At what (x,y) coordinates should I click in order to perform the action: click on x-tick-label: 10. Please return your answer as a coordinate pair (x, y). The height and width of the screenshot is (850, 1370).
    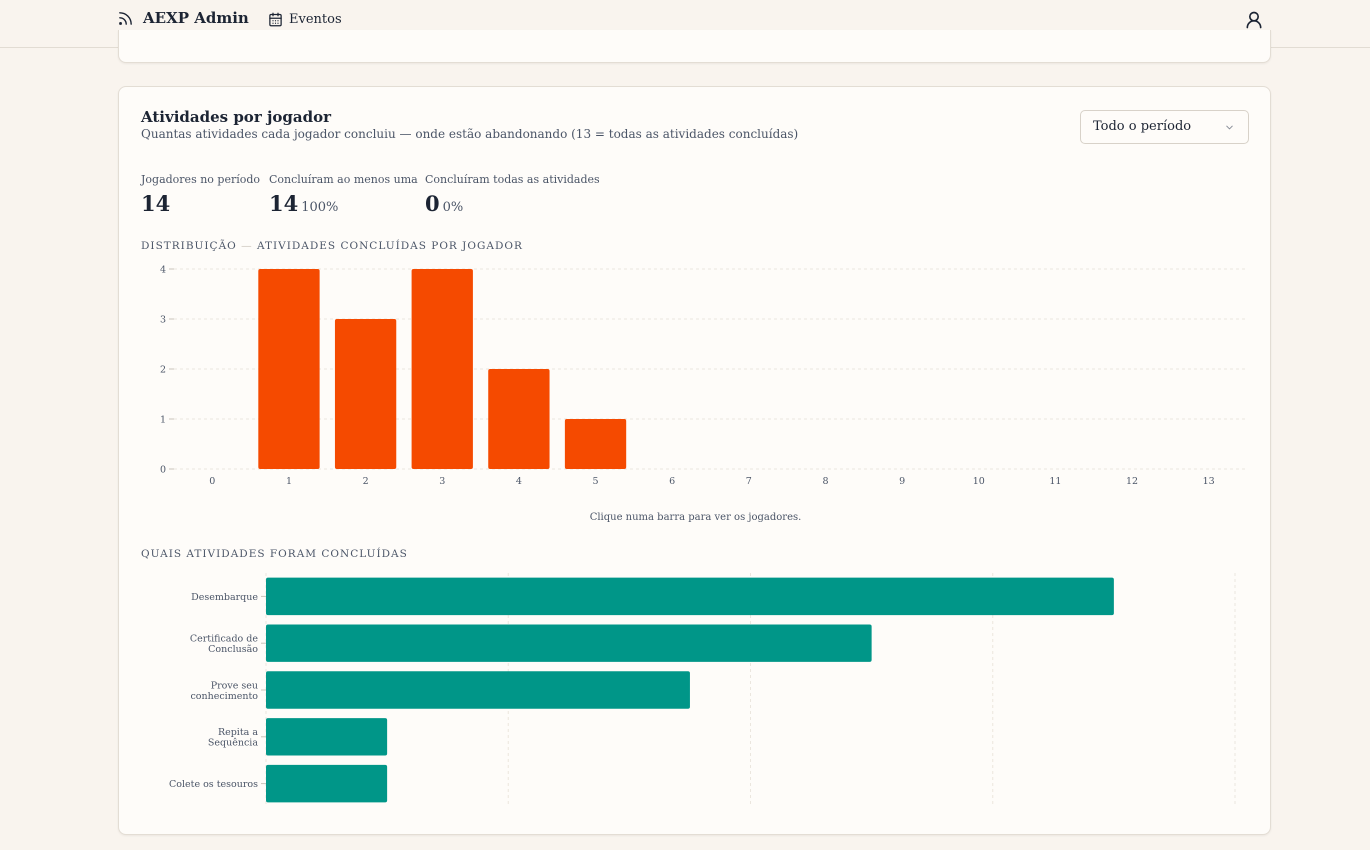
    Looking at the image, I should click on (979, 481).